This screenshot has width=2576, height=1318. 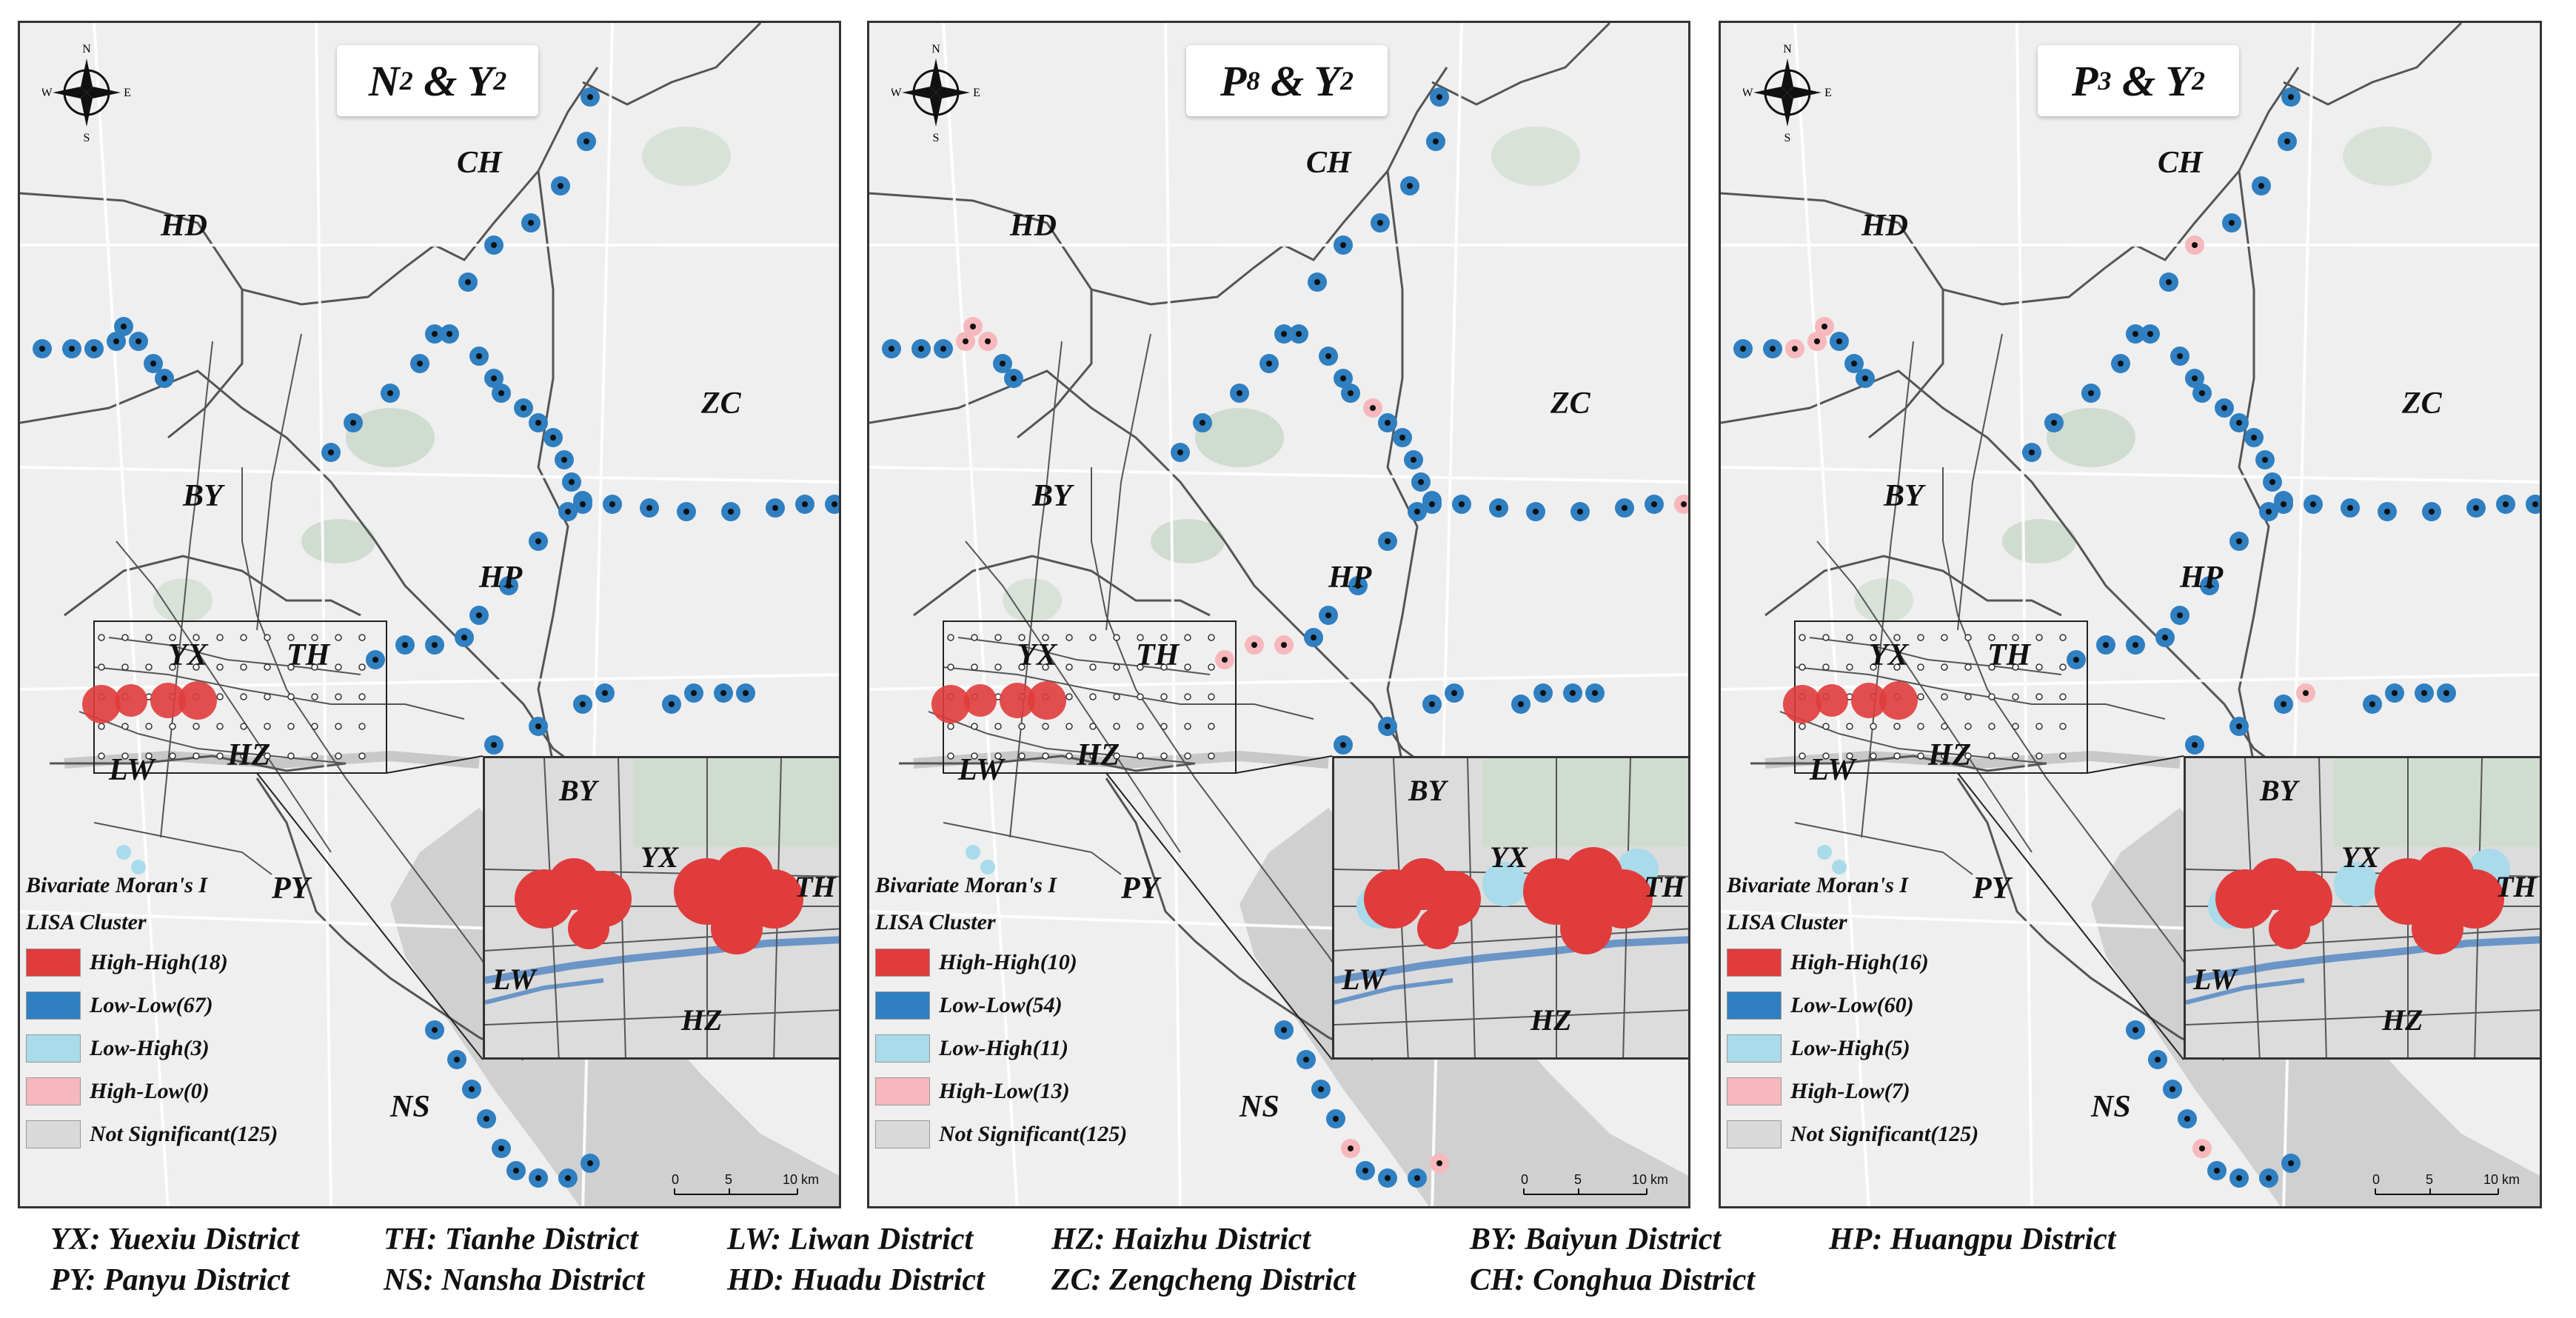 I want to click on label-py: PY, so click(x=1992, y=889).